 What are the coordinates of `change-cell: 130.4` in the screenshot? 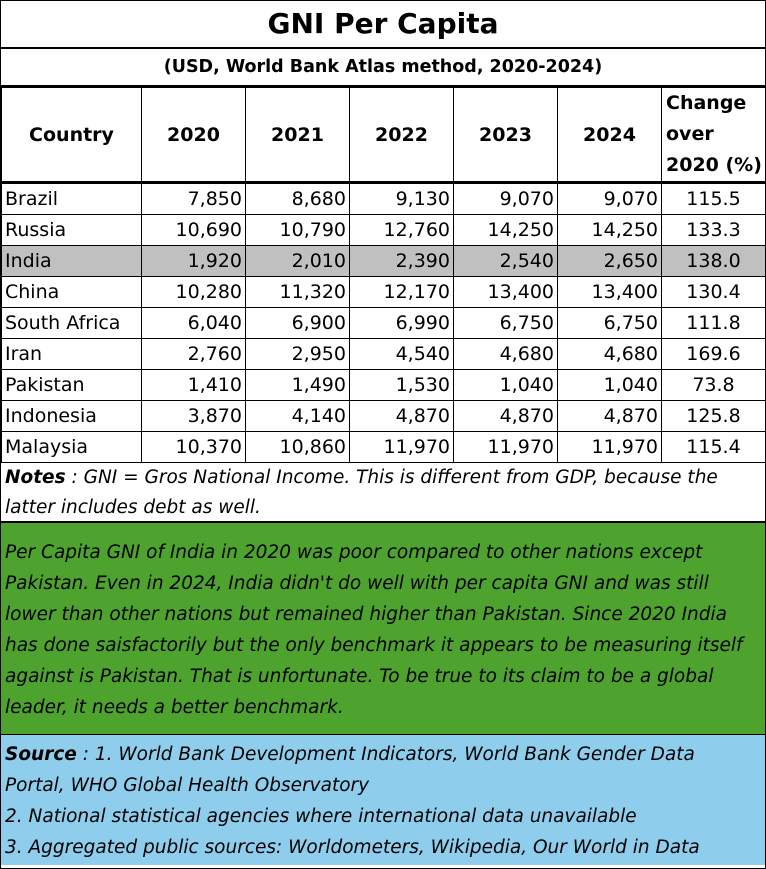 It's located at (713, 292).